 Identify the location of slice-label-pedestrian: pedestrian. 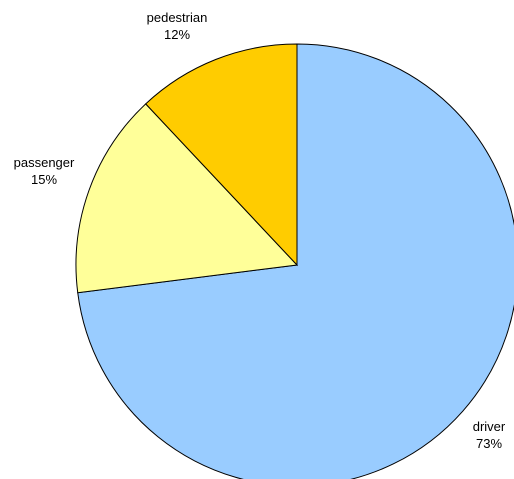
(177, 17).